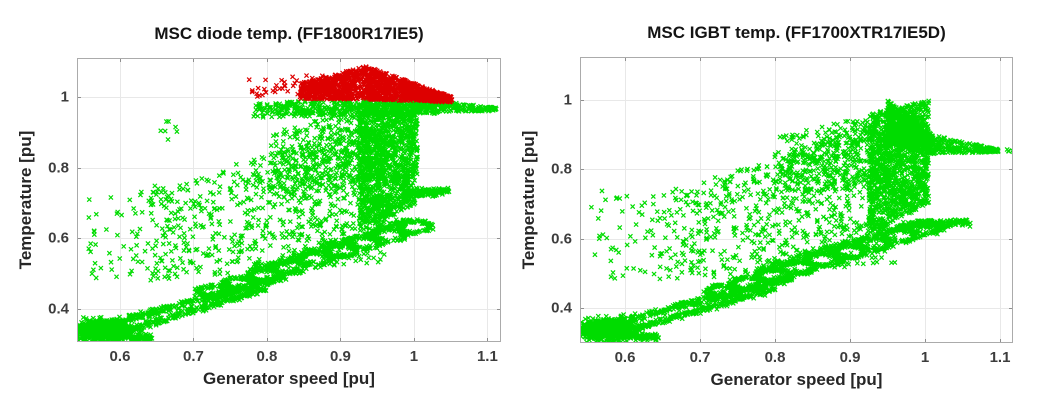  What do you see at coordinates (796, 379) in the screenshot?
I see `x-axis-label-igbt: Generator speed [pu]` at bounding box center [796, 379].